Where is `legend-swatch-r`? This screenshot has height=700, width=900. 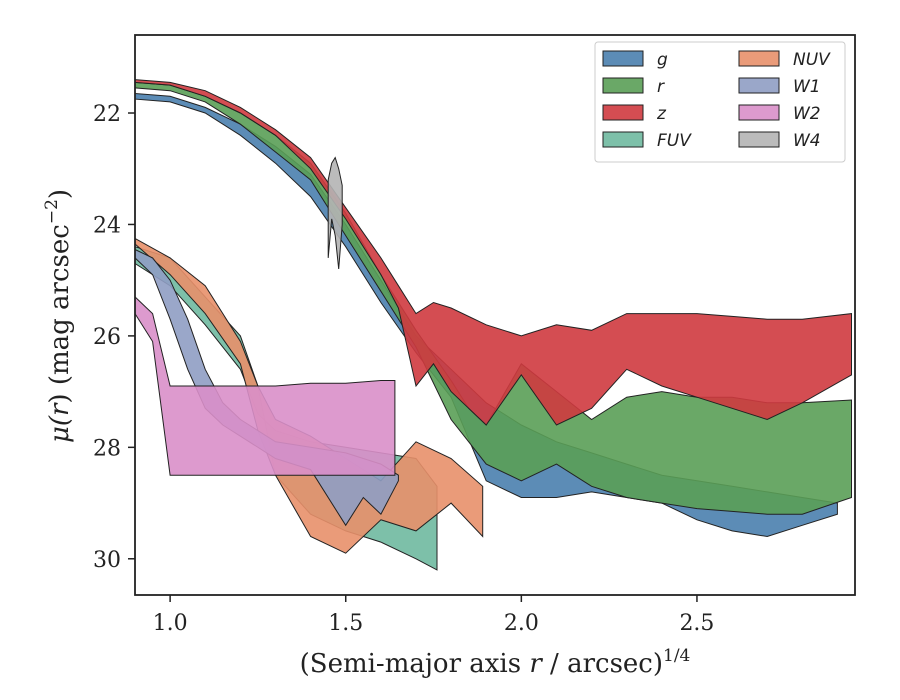
legend-swatch-r is located at coordinates (623, 85).